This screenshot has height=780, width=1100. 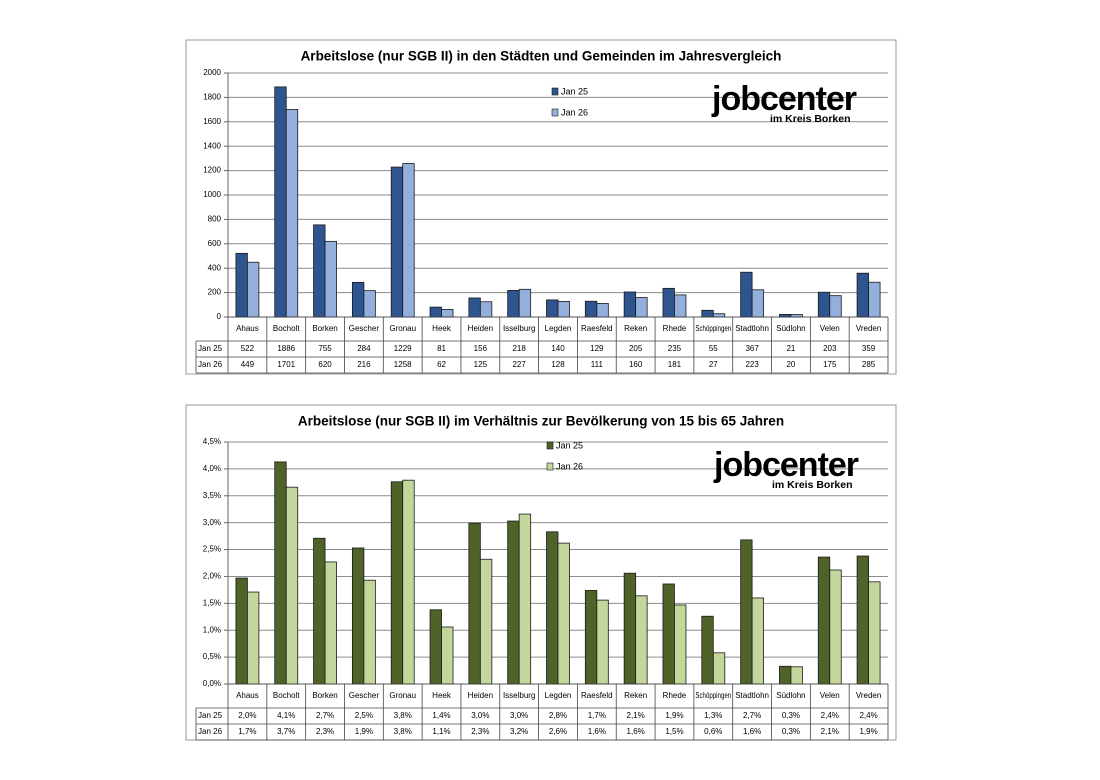 What do you see at coordinates (635, 695) in the screenshot?
I see `x-tick-label: Reken` at bounding box center [635, 695].